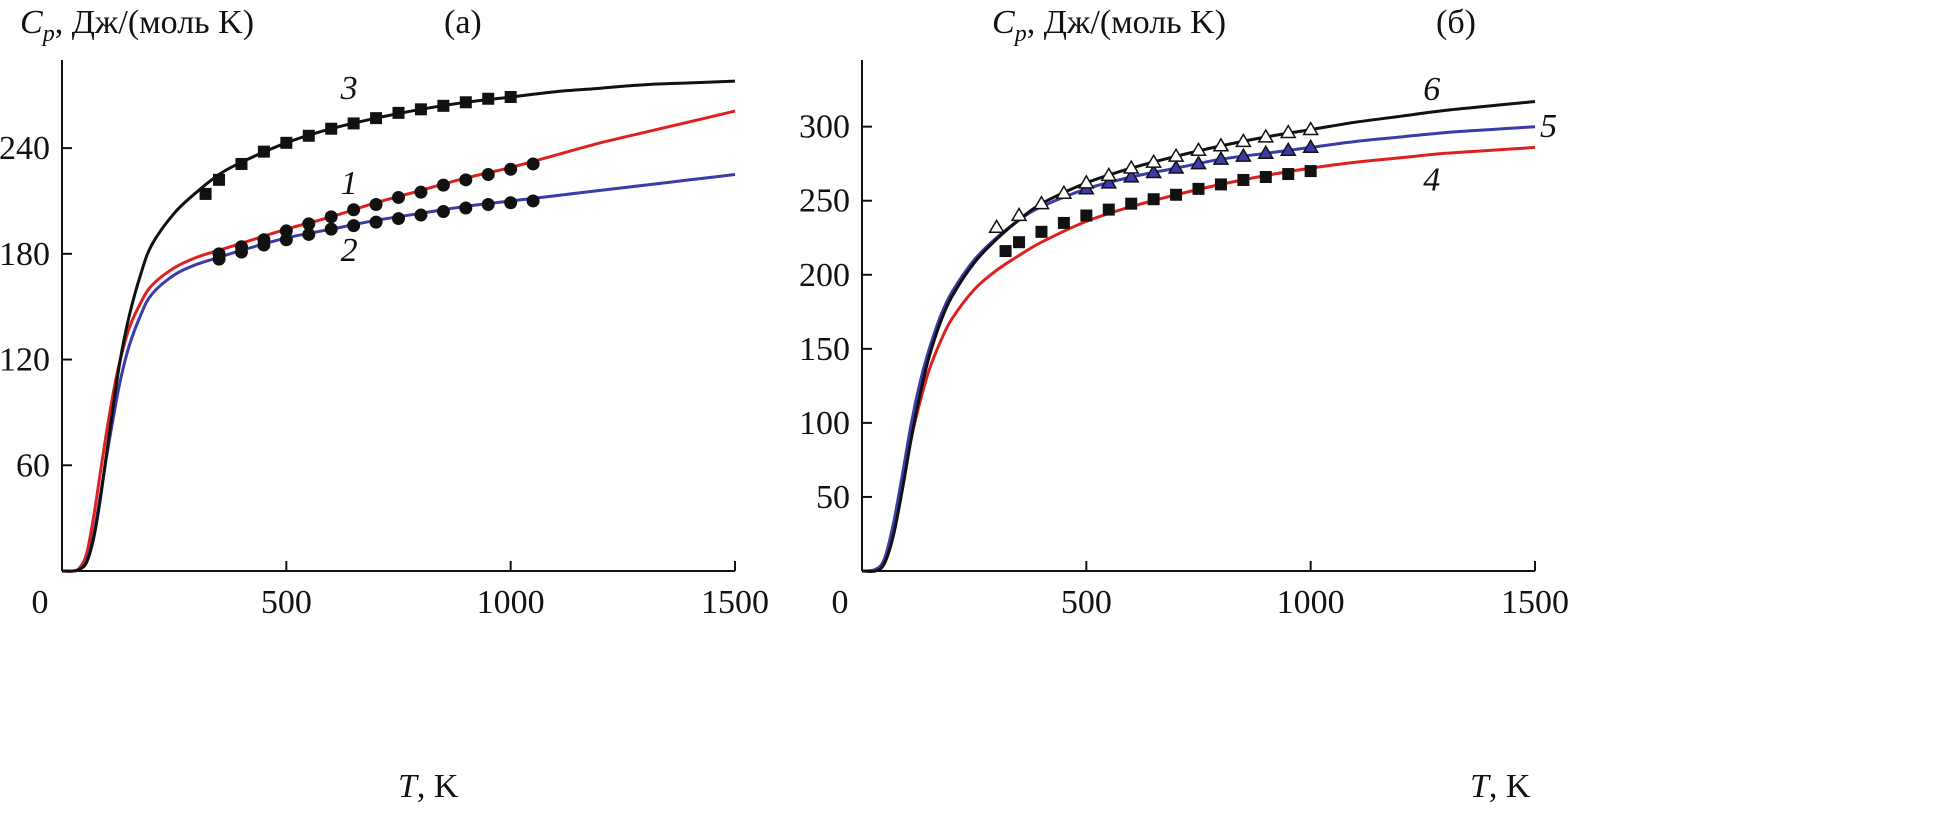 Image resolution: width=1940 pixels, height=813 pixels. Describe the element at coordinates (824, 349) in the screenshot. I see `y-tick-label: 150` at that location.